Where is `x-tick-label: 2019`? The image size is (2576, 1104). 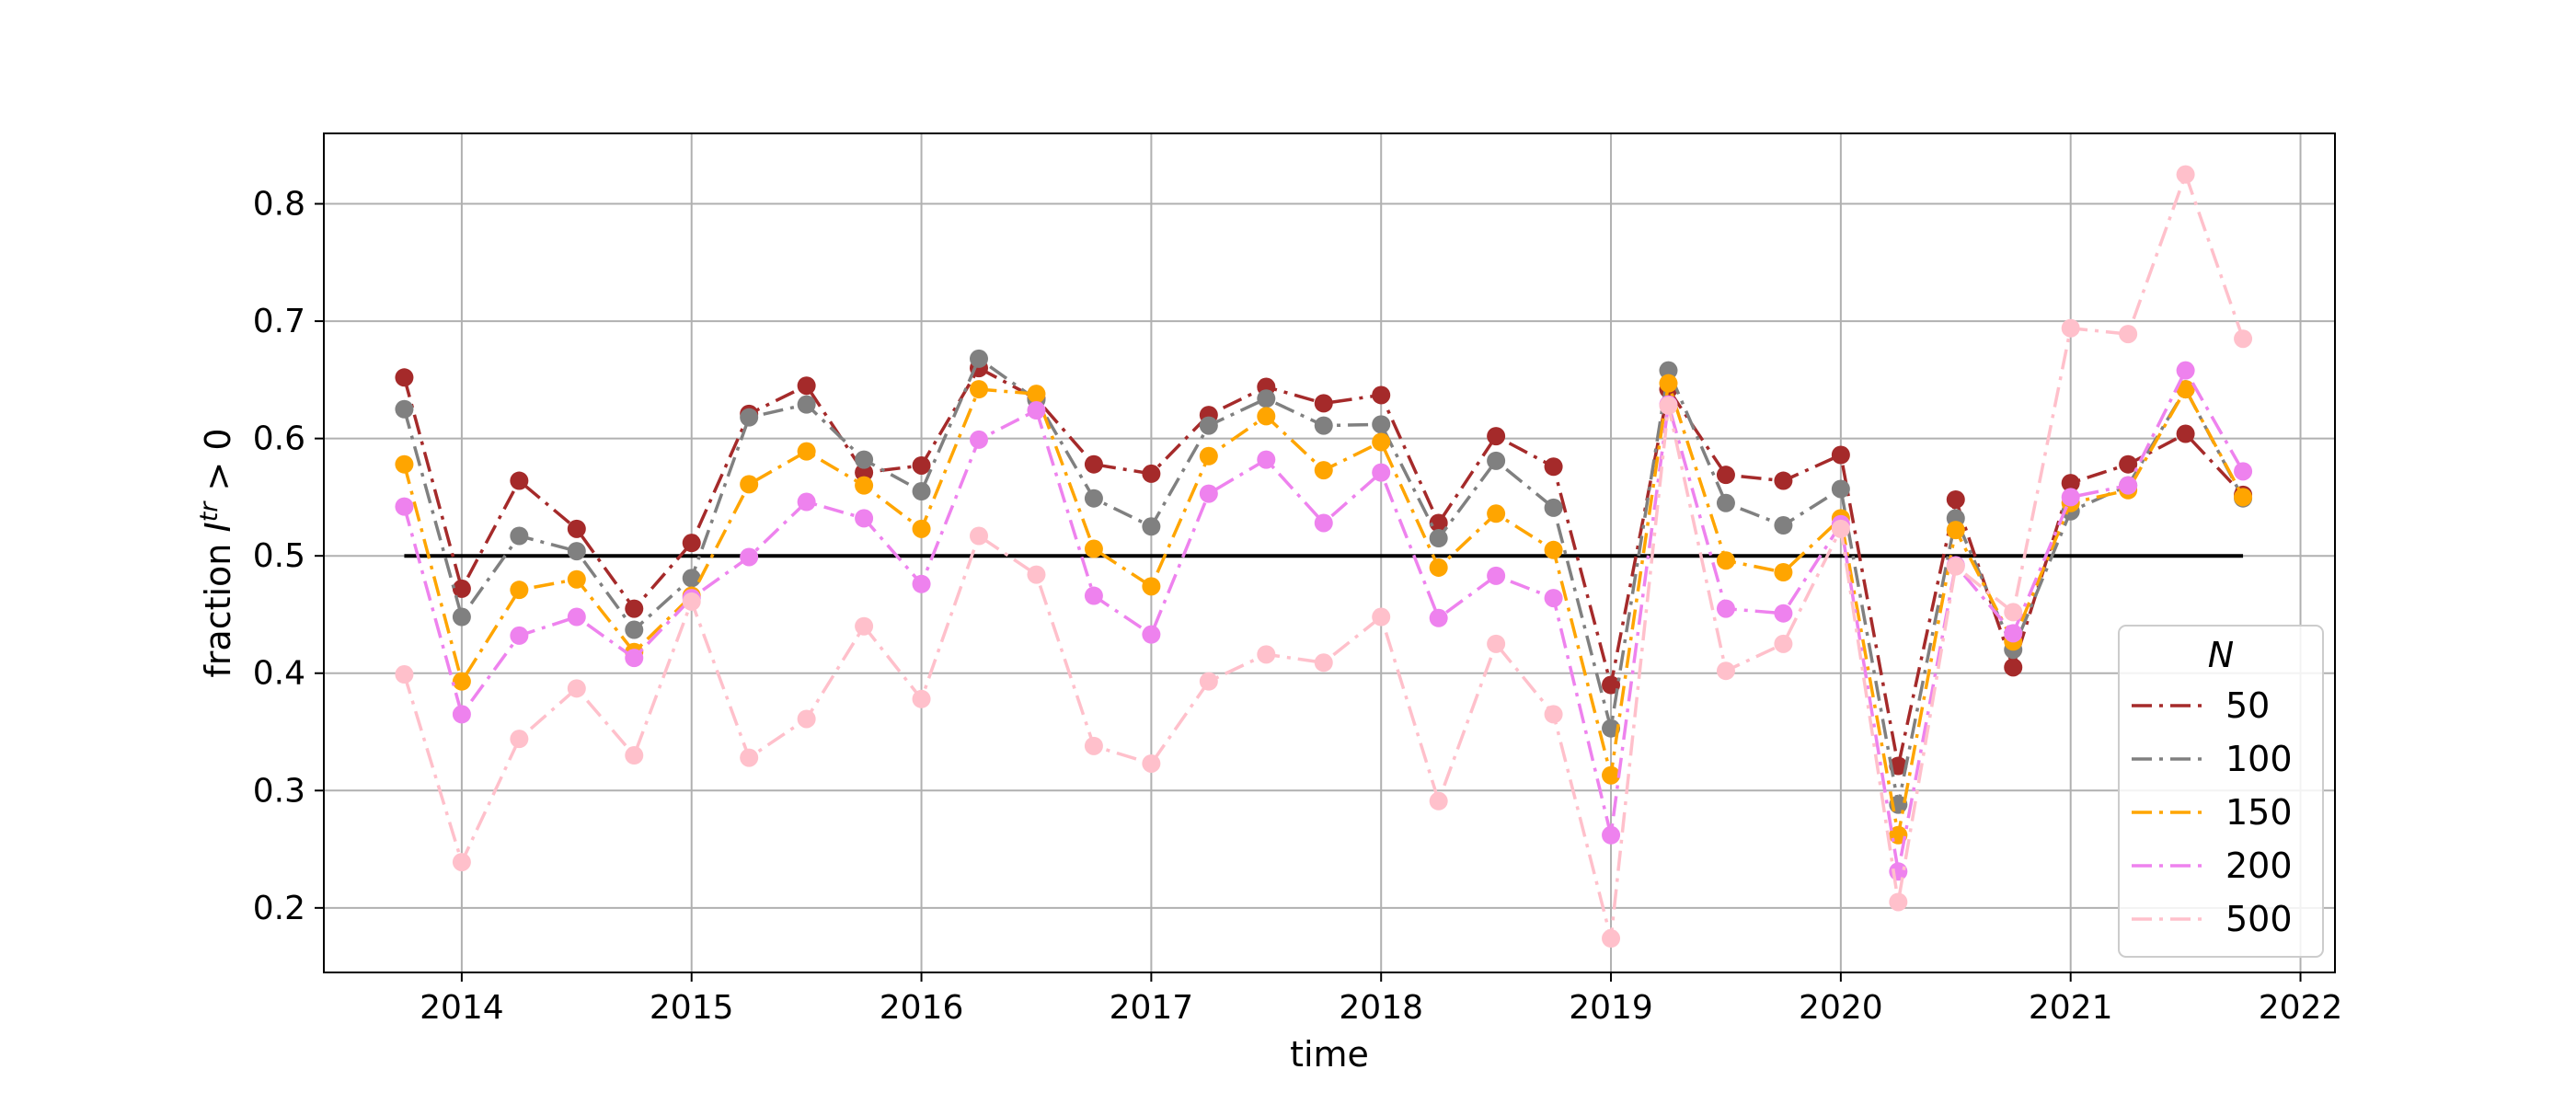
x-tick-label: 2019 is located at coordinates (1611, 1008).